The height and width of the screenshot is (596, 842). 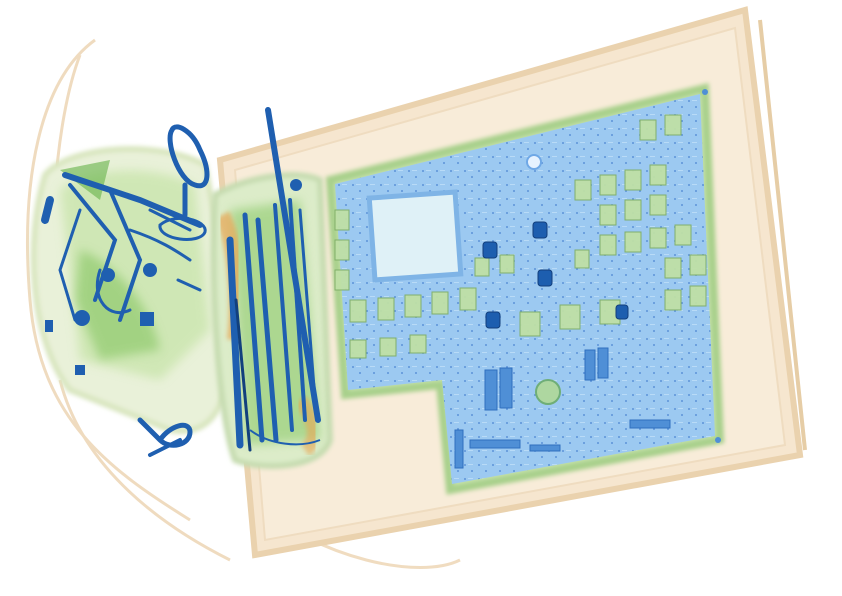 What do you see at coordinates (272, 288) in the screenshot?
I see `tool-roll` at bounding box center [272, 288].